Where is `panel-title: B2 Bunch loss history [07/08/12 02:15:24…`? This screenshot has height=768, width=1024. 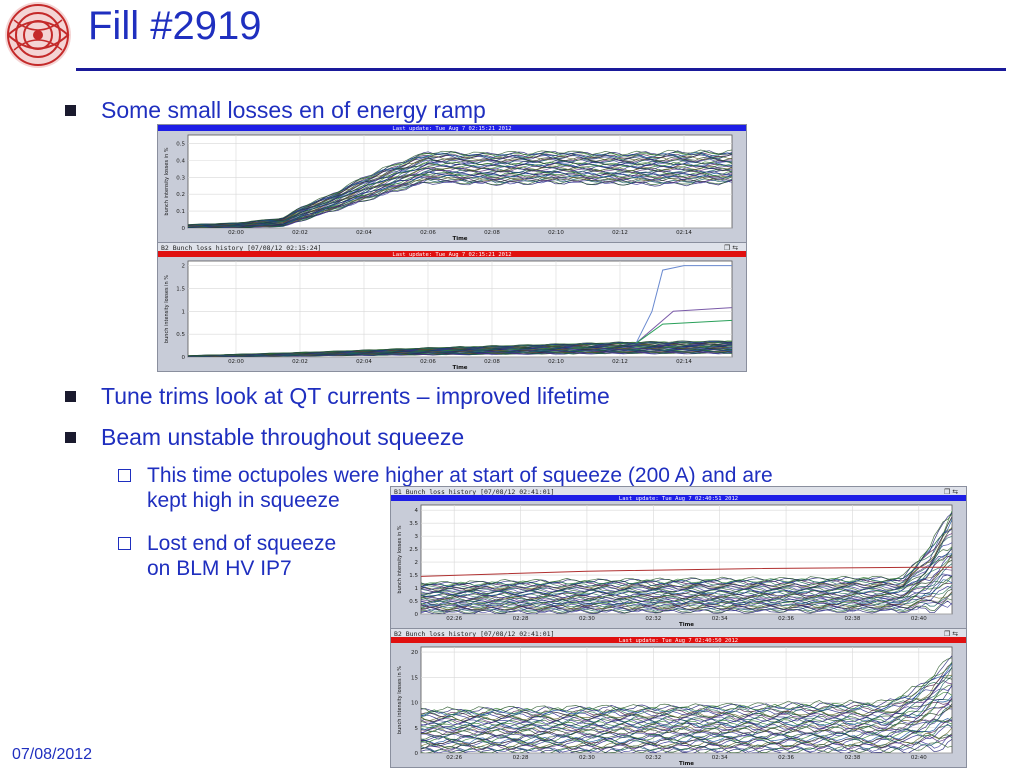
panel-title: B2 Bunch loss history [07/08/12 02:15:24… is located at coordinates (241, 248).